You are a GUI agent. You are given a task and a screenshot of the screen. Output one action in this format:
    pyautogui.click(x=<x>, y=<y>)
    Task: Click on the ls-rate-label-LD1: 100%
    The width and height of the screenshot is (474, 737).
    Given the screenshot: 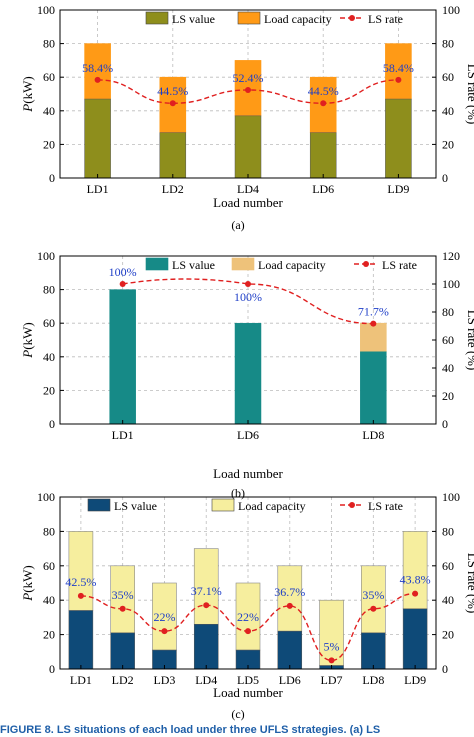 What is the action you would take?
    pyautogui.click(x=123, y=272)
    